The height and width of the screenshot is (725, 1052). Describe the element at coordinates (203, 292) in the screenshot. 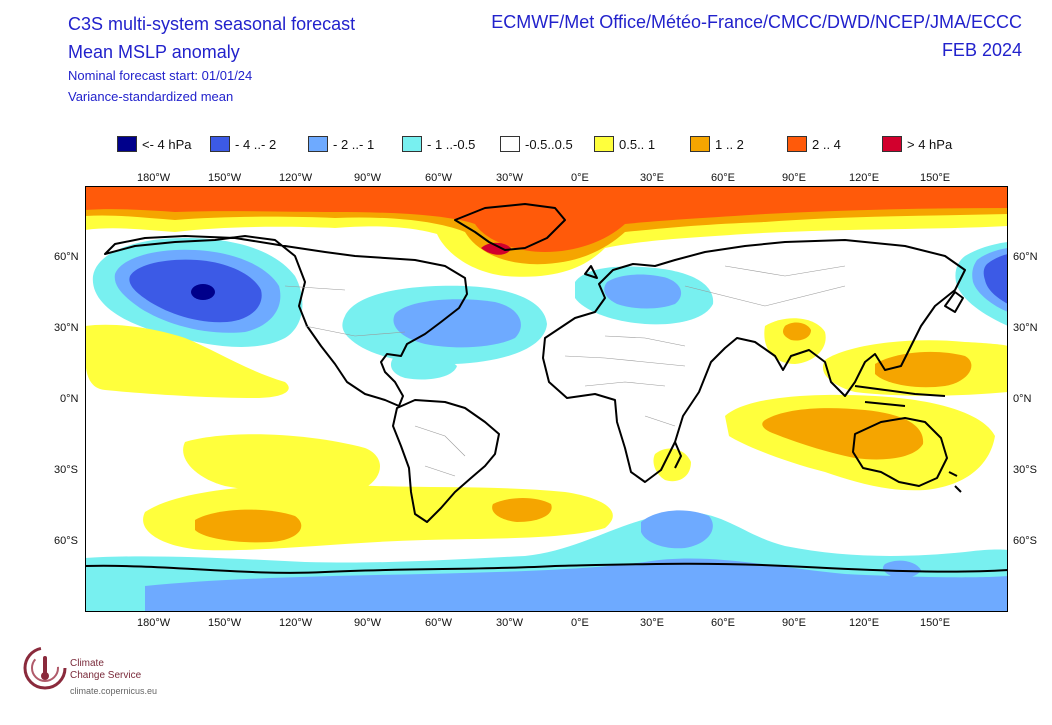

I see `anomaly-pacific-core` at that location.